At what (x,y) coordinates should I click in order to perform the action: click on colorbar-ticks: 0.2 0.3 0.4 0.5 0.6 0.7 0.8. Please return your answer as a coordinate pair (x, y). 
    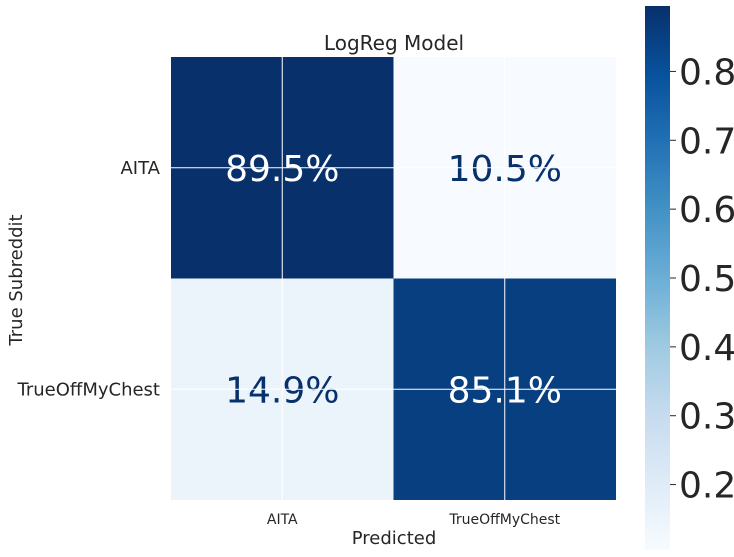
    Looking at the image, I should click on (702, 279).